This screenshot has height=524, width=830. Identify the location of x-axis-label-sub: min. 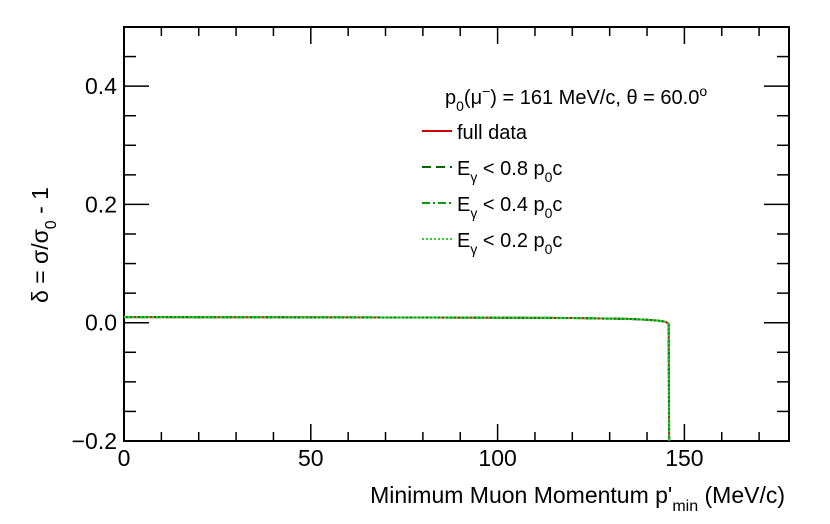
(685, 506).